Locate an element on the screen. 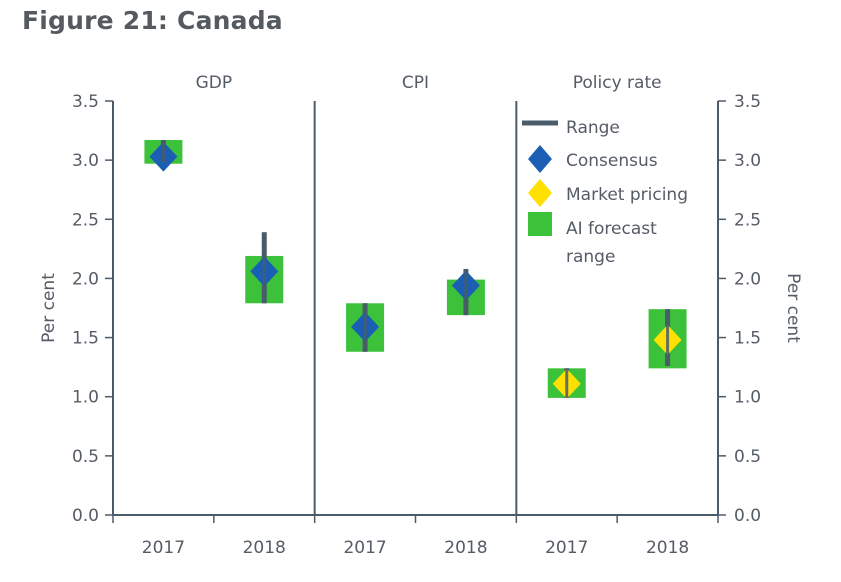  right-tick-label: 3.0 is located at coordinates (747, 161).